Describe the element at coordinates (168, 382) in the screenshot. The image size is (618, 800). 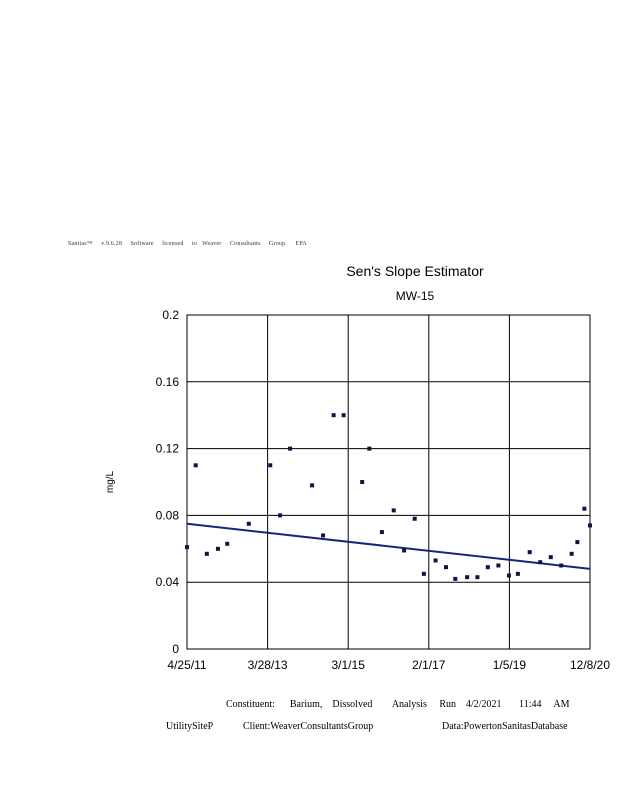
I see `y-tick-label: 0.16` at that location.